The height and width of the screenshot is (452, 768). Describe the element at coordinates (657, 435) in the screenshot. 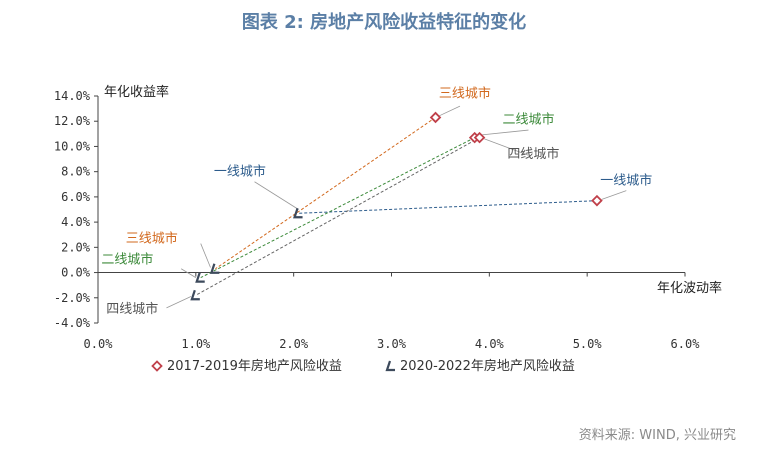

I see `source-note: 资料来源: WIND, 兴业研究` at that location.